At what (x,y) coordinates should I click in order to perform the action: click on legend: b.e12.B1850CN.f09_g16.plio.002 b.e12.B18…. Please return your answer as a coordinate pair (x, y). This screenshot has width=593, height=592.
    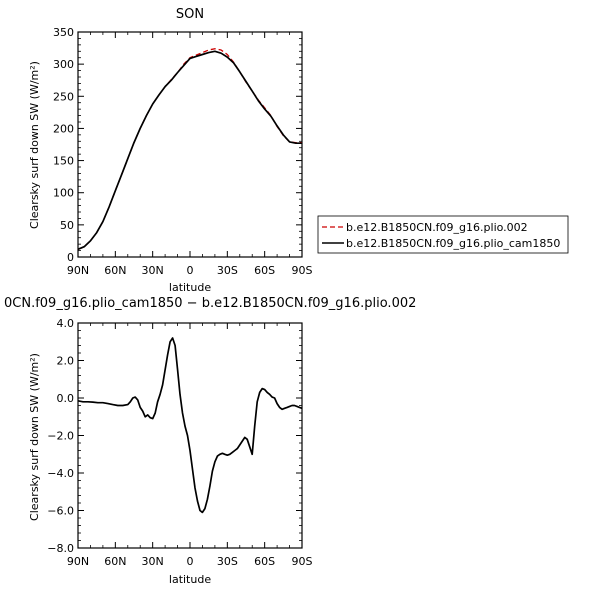
    Looking at the image, I should click on (443, 234).